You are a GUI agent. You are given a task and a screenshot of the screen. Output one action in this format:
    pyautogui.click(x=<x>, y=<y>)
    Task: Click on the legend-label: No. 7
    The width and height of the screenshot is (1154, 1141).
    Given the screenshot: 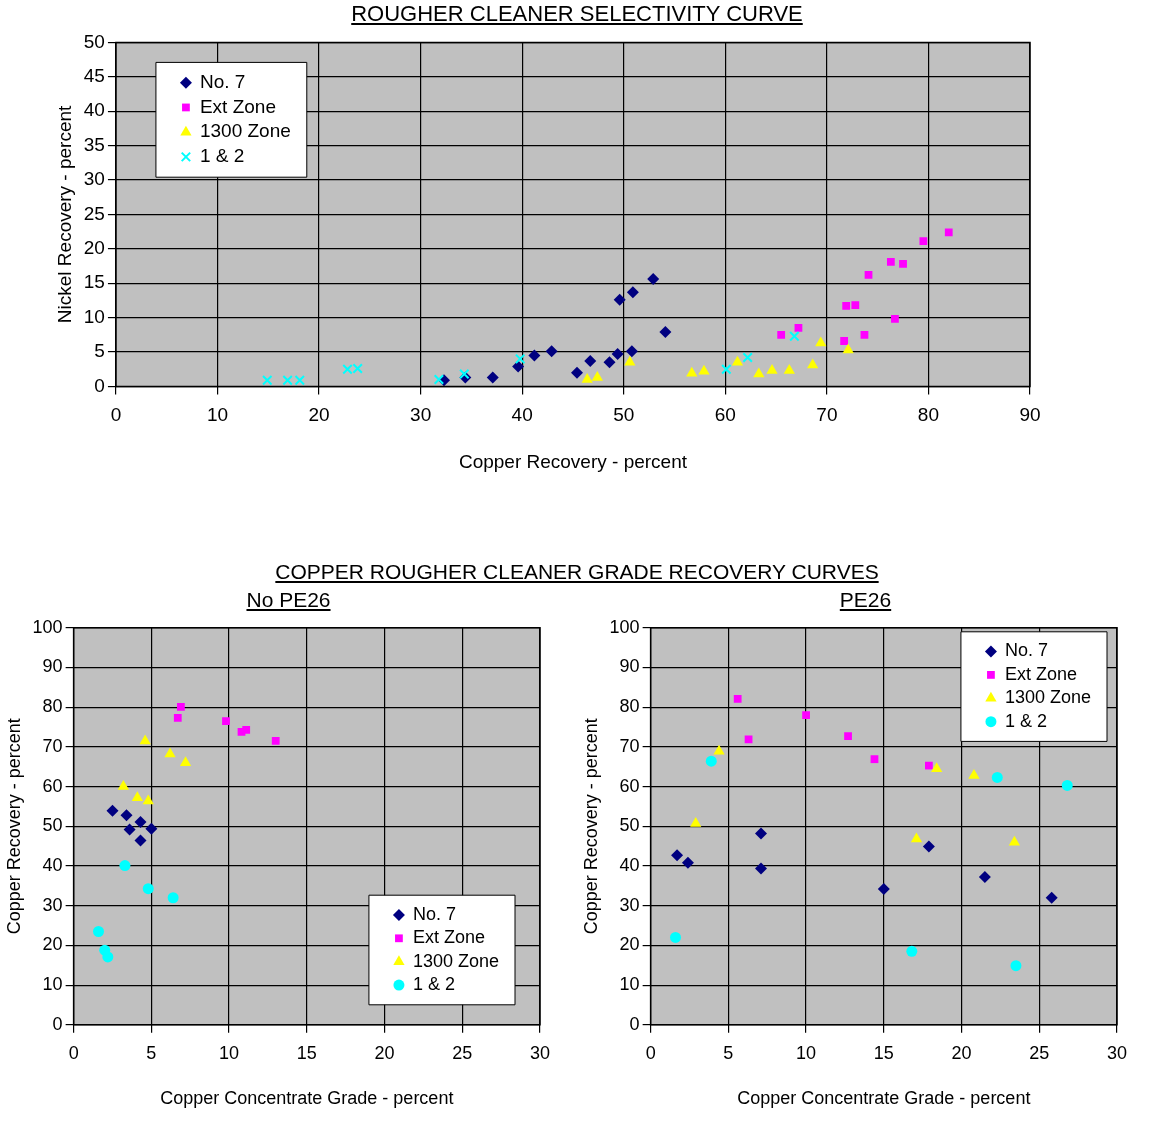 What is the action you would take?
    pyautogui.click(x=1026, y=650)
    